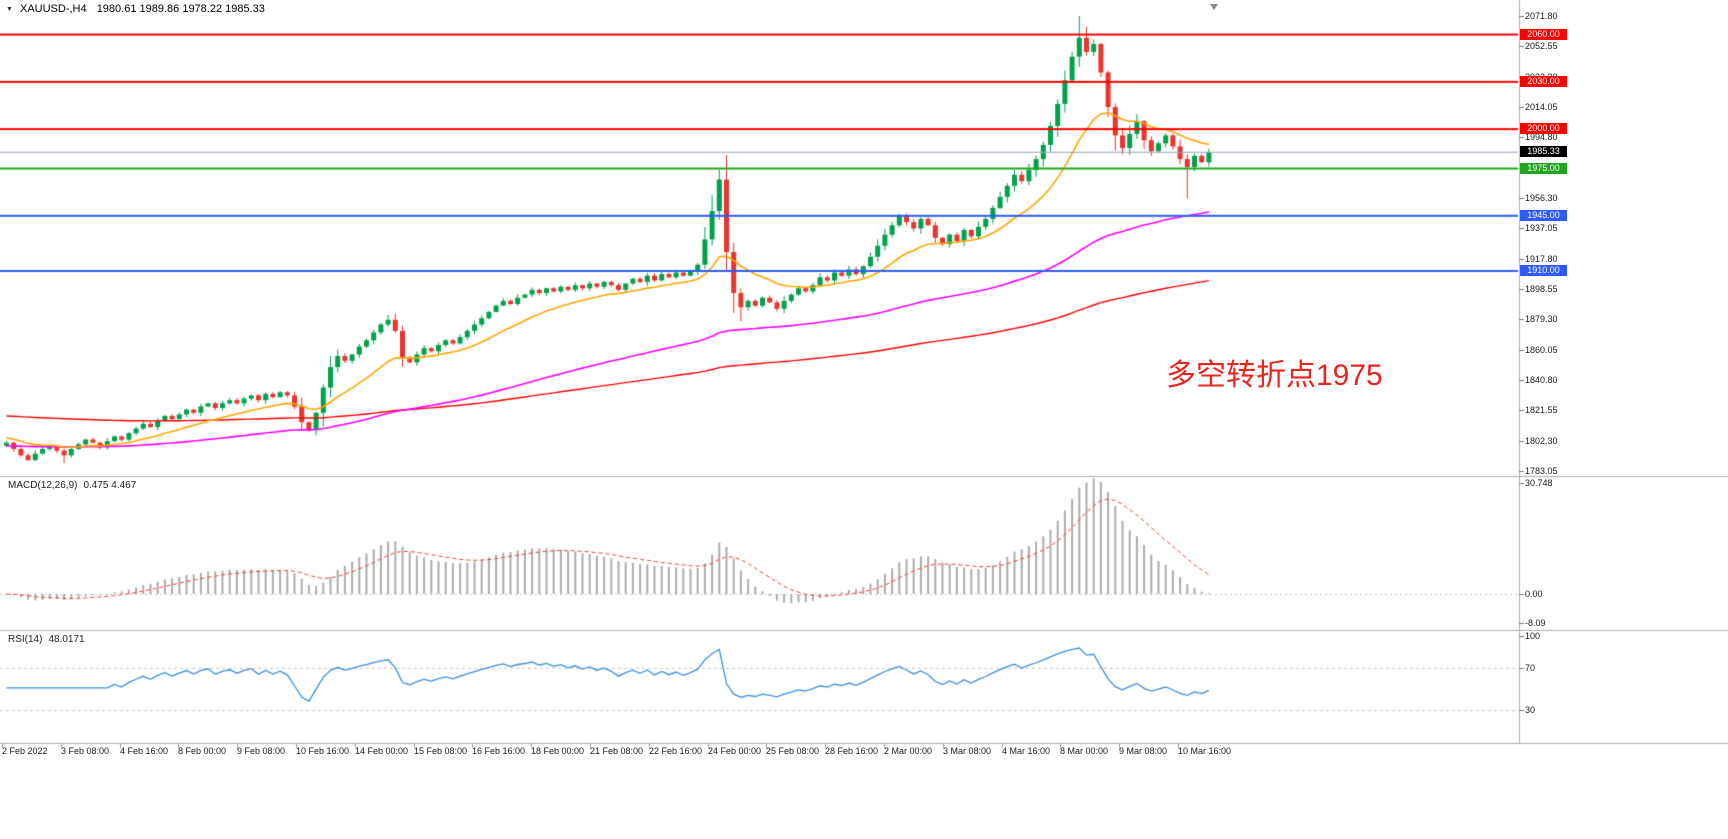 The image size is (1728, 839). What do you see at coordinates (1535, 623) in the screenshot?
I see `macd-scale-label: -8.09` at bounding box center [1535, 623].